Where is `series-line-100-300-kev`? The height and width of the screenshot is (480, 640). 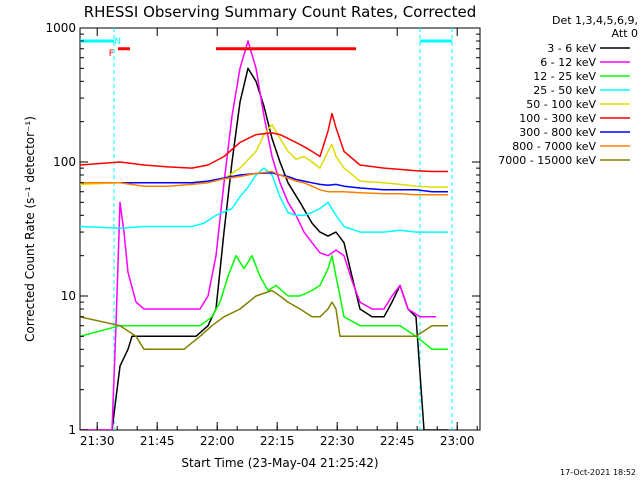 series-line-100-300-kev is located at coordinates (264, 142).